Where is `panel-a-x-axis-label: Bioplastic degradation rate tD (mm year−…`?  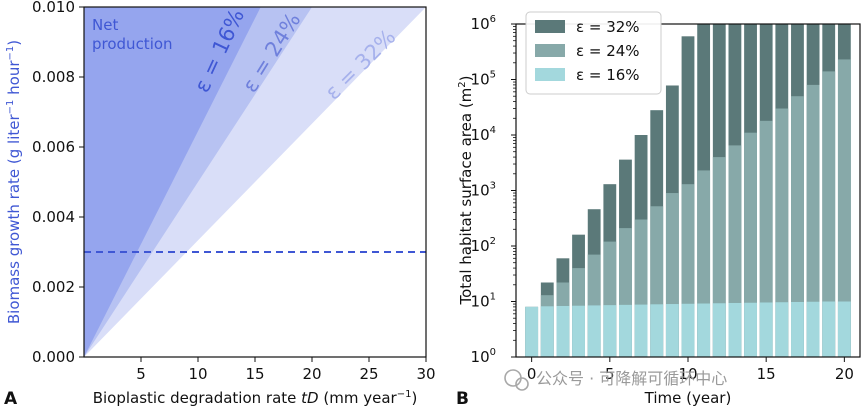
panel-a-x-axis-label: Bioplastic degradation rate tD (mm year−… is located at coordinates (255, 398).